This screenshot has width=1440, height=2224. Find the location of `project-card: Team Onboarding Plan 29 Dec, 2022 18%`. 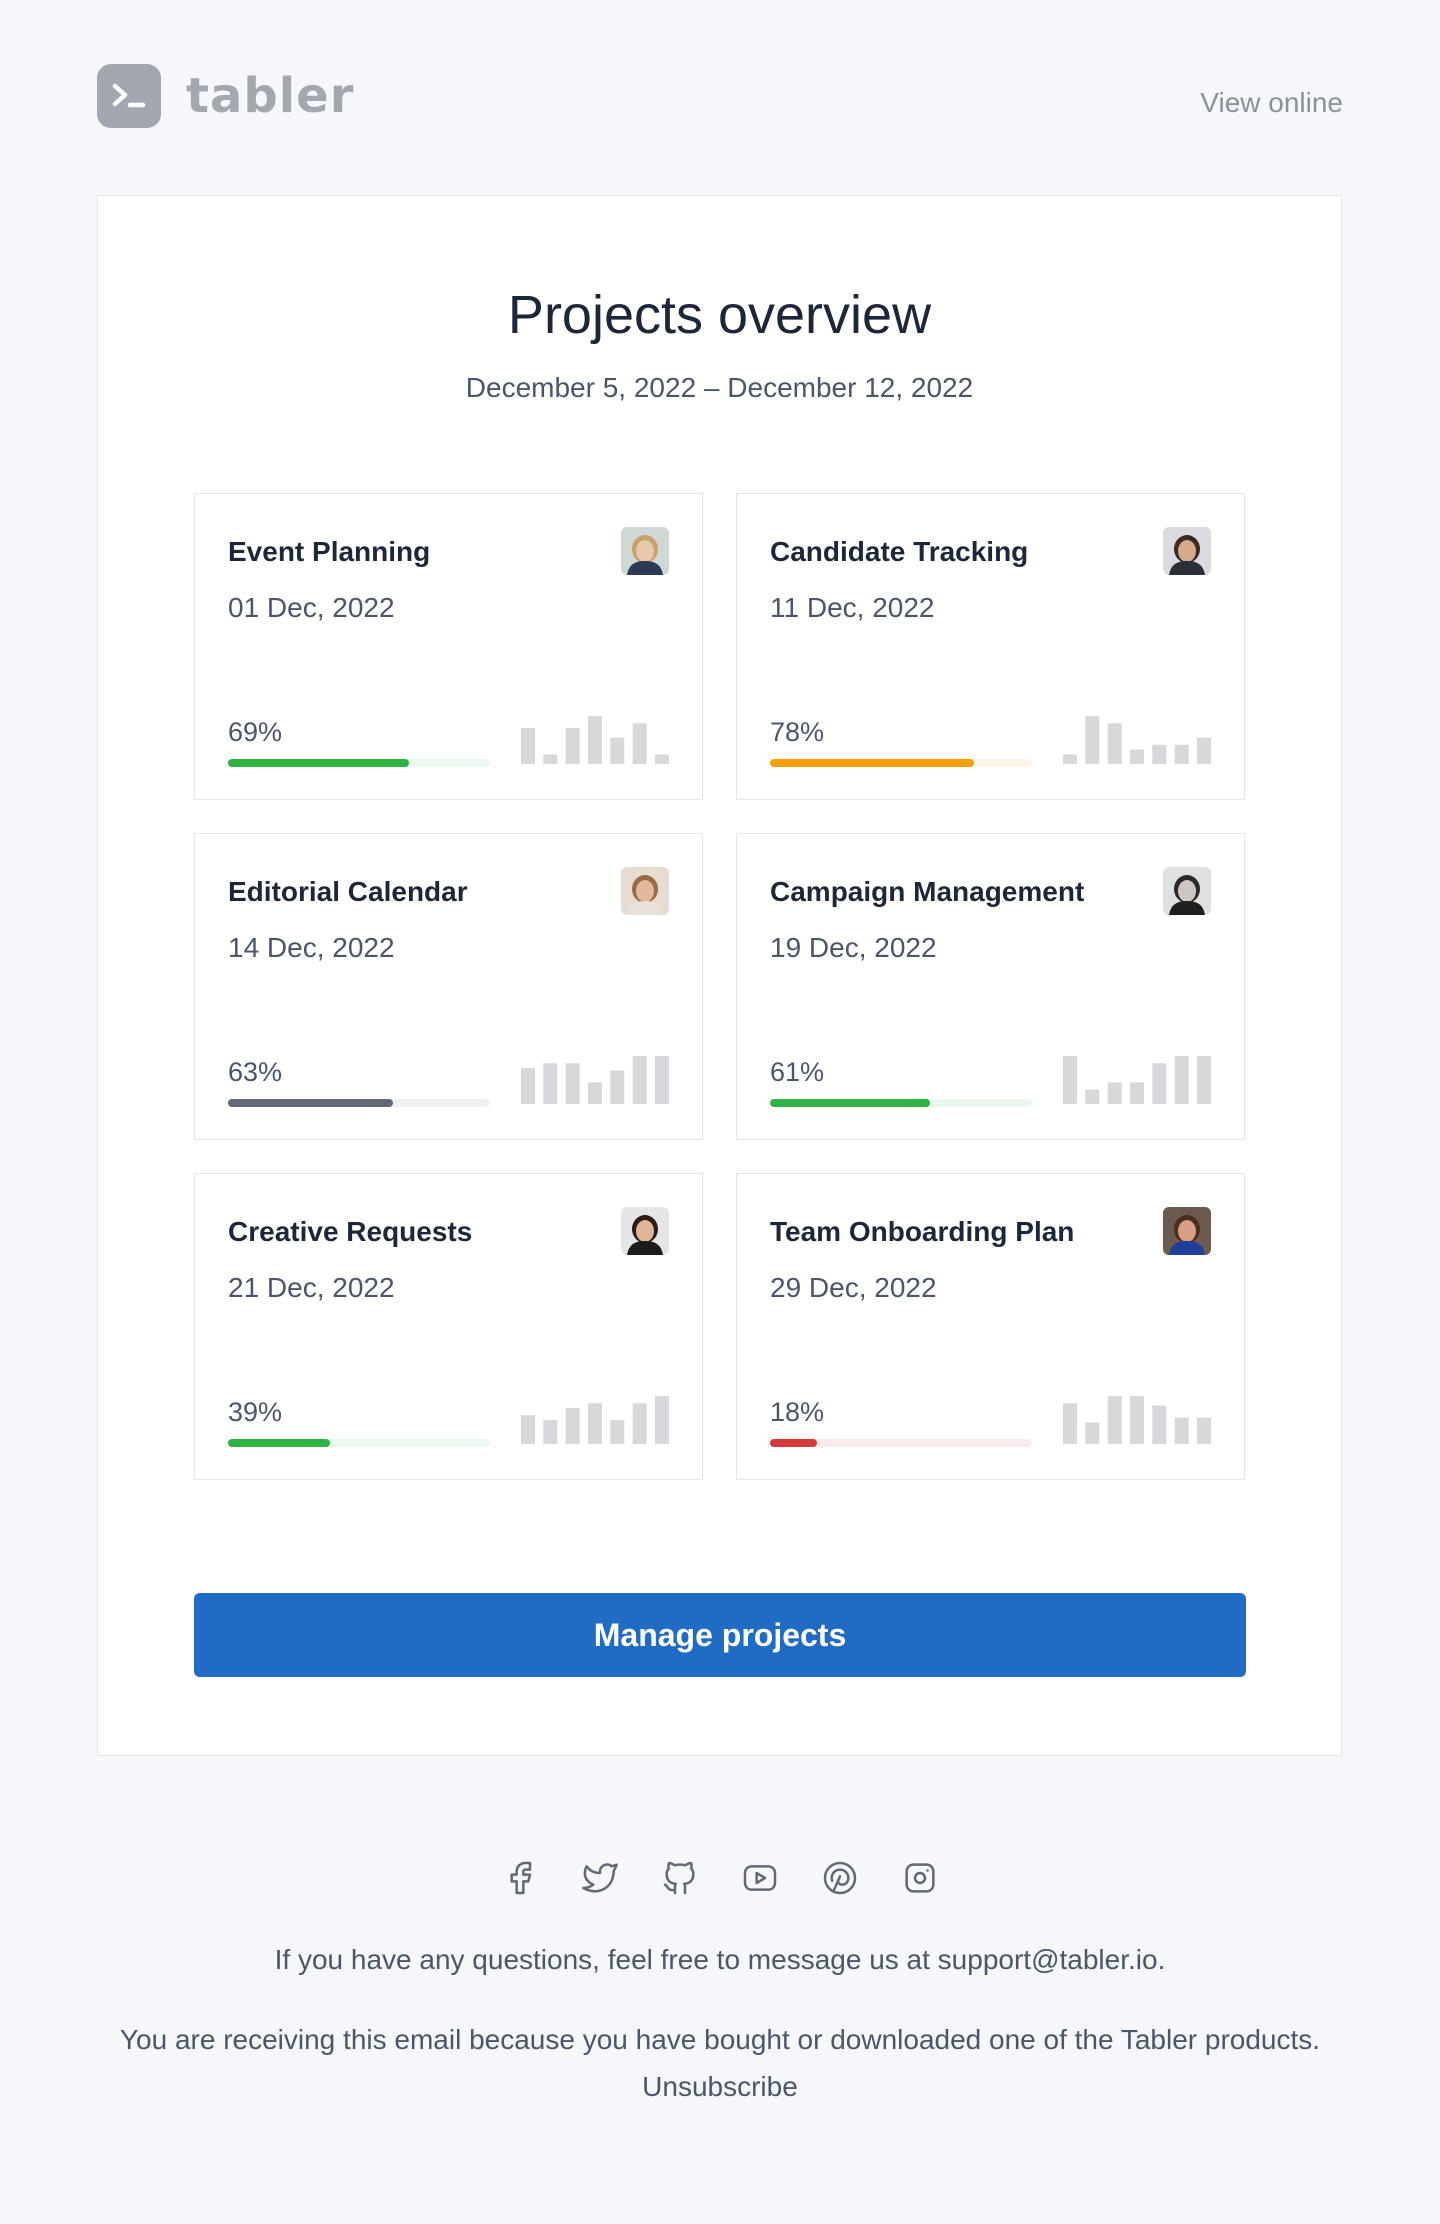

project-card: Team Onboarding Plan 29 Dec, 2022 18% is located at coordinates (990, 1326).